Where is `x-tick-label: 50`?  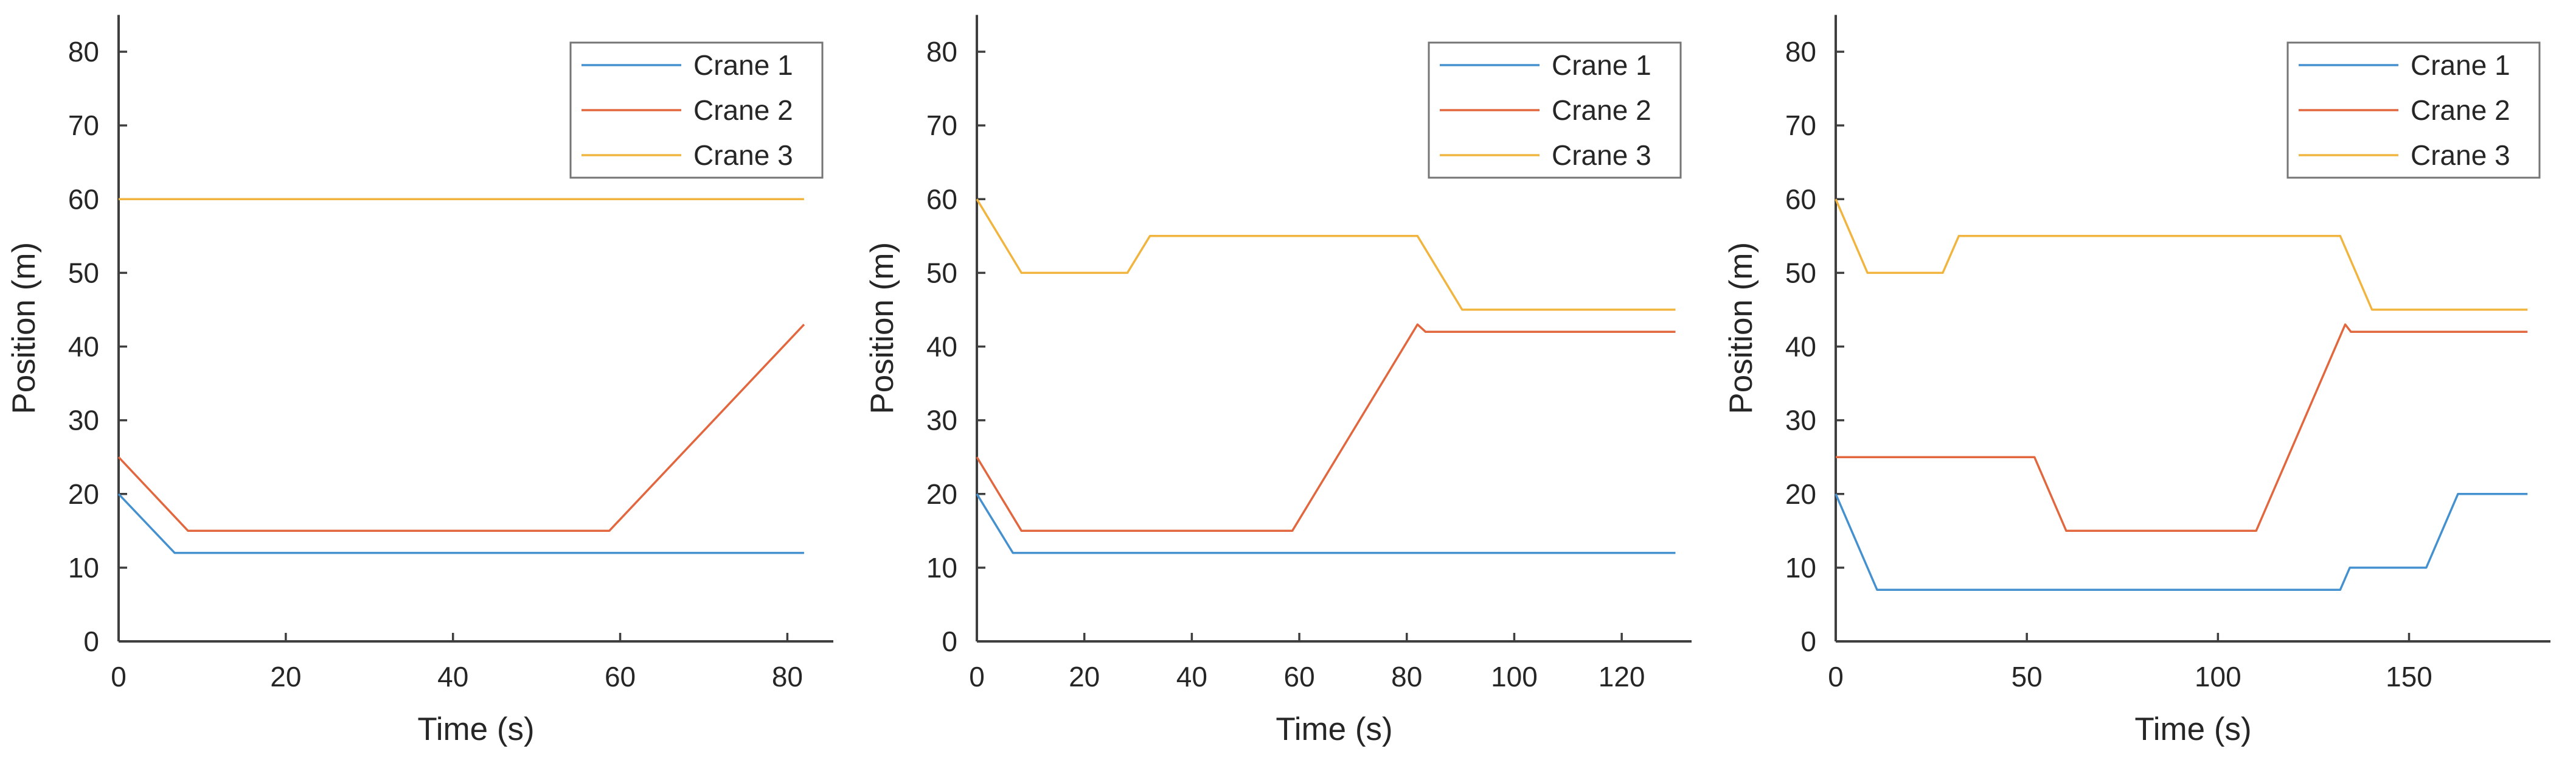 x-tick-label: 50 is located at coordinates (2027, 676).